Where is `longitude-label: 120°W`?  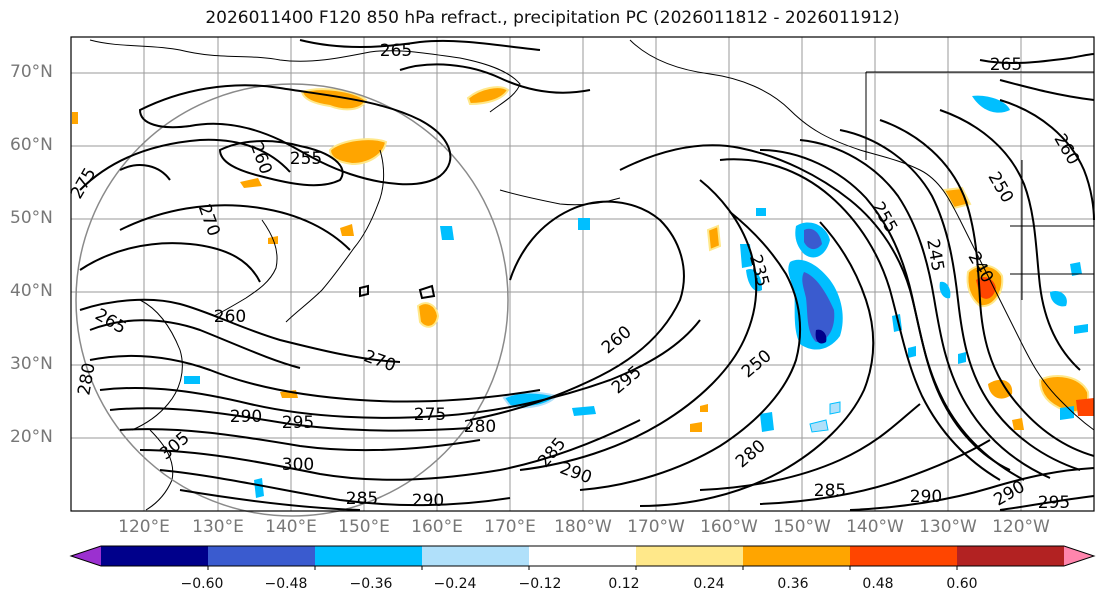
longitude-label: 120°W is located at coordinates (1021, 527).